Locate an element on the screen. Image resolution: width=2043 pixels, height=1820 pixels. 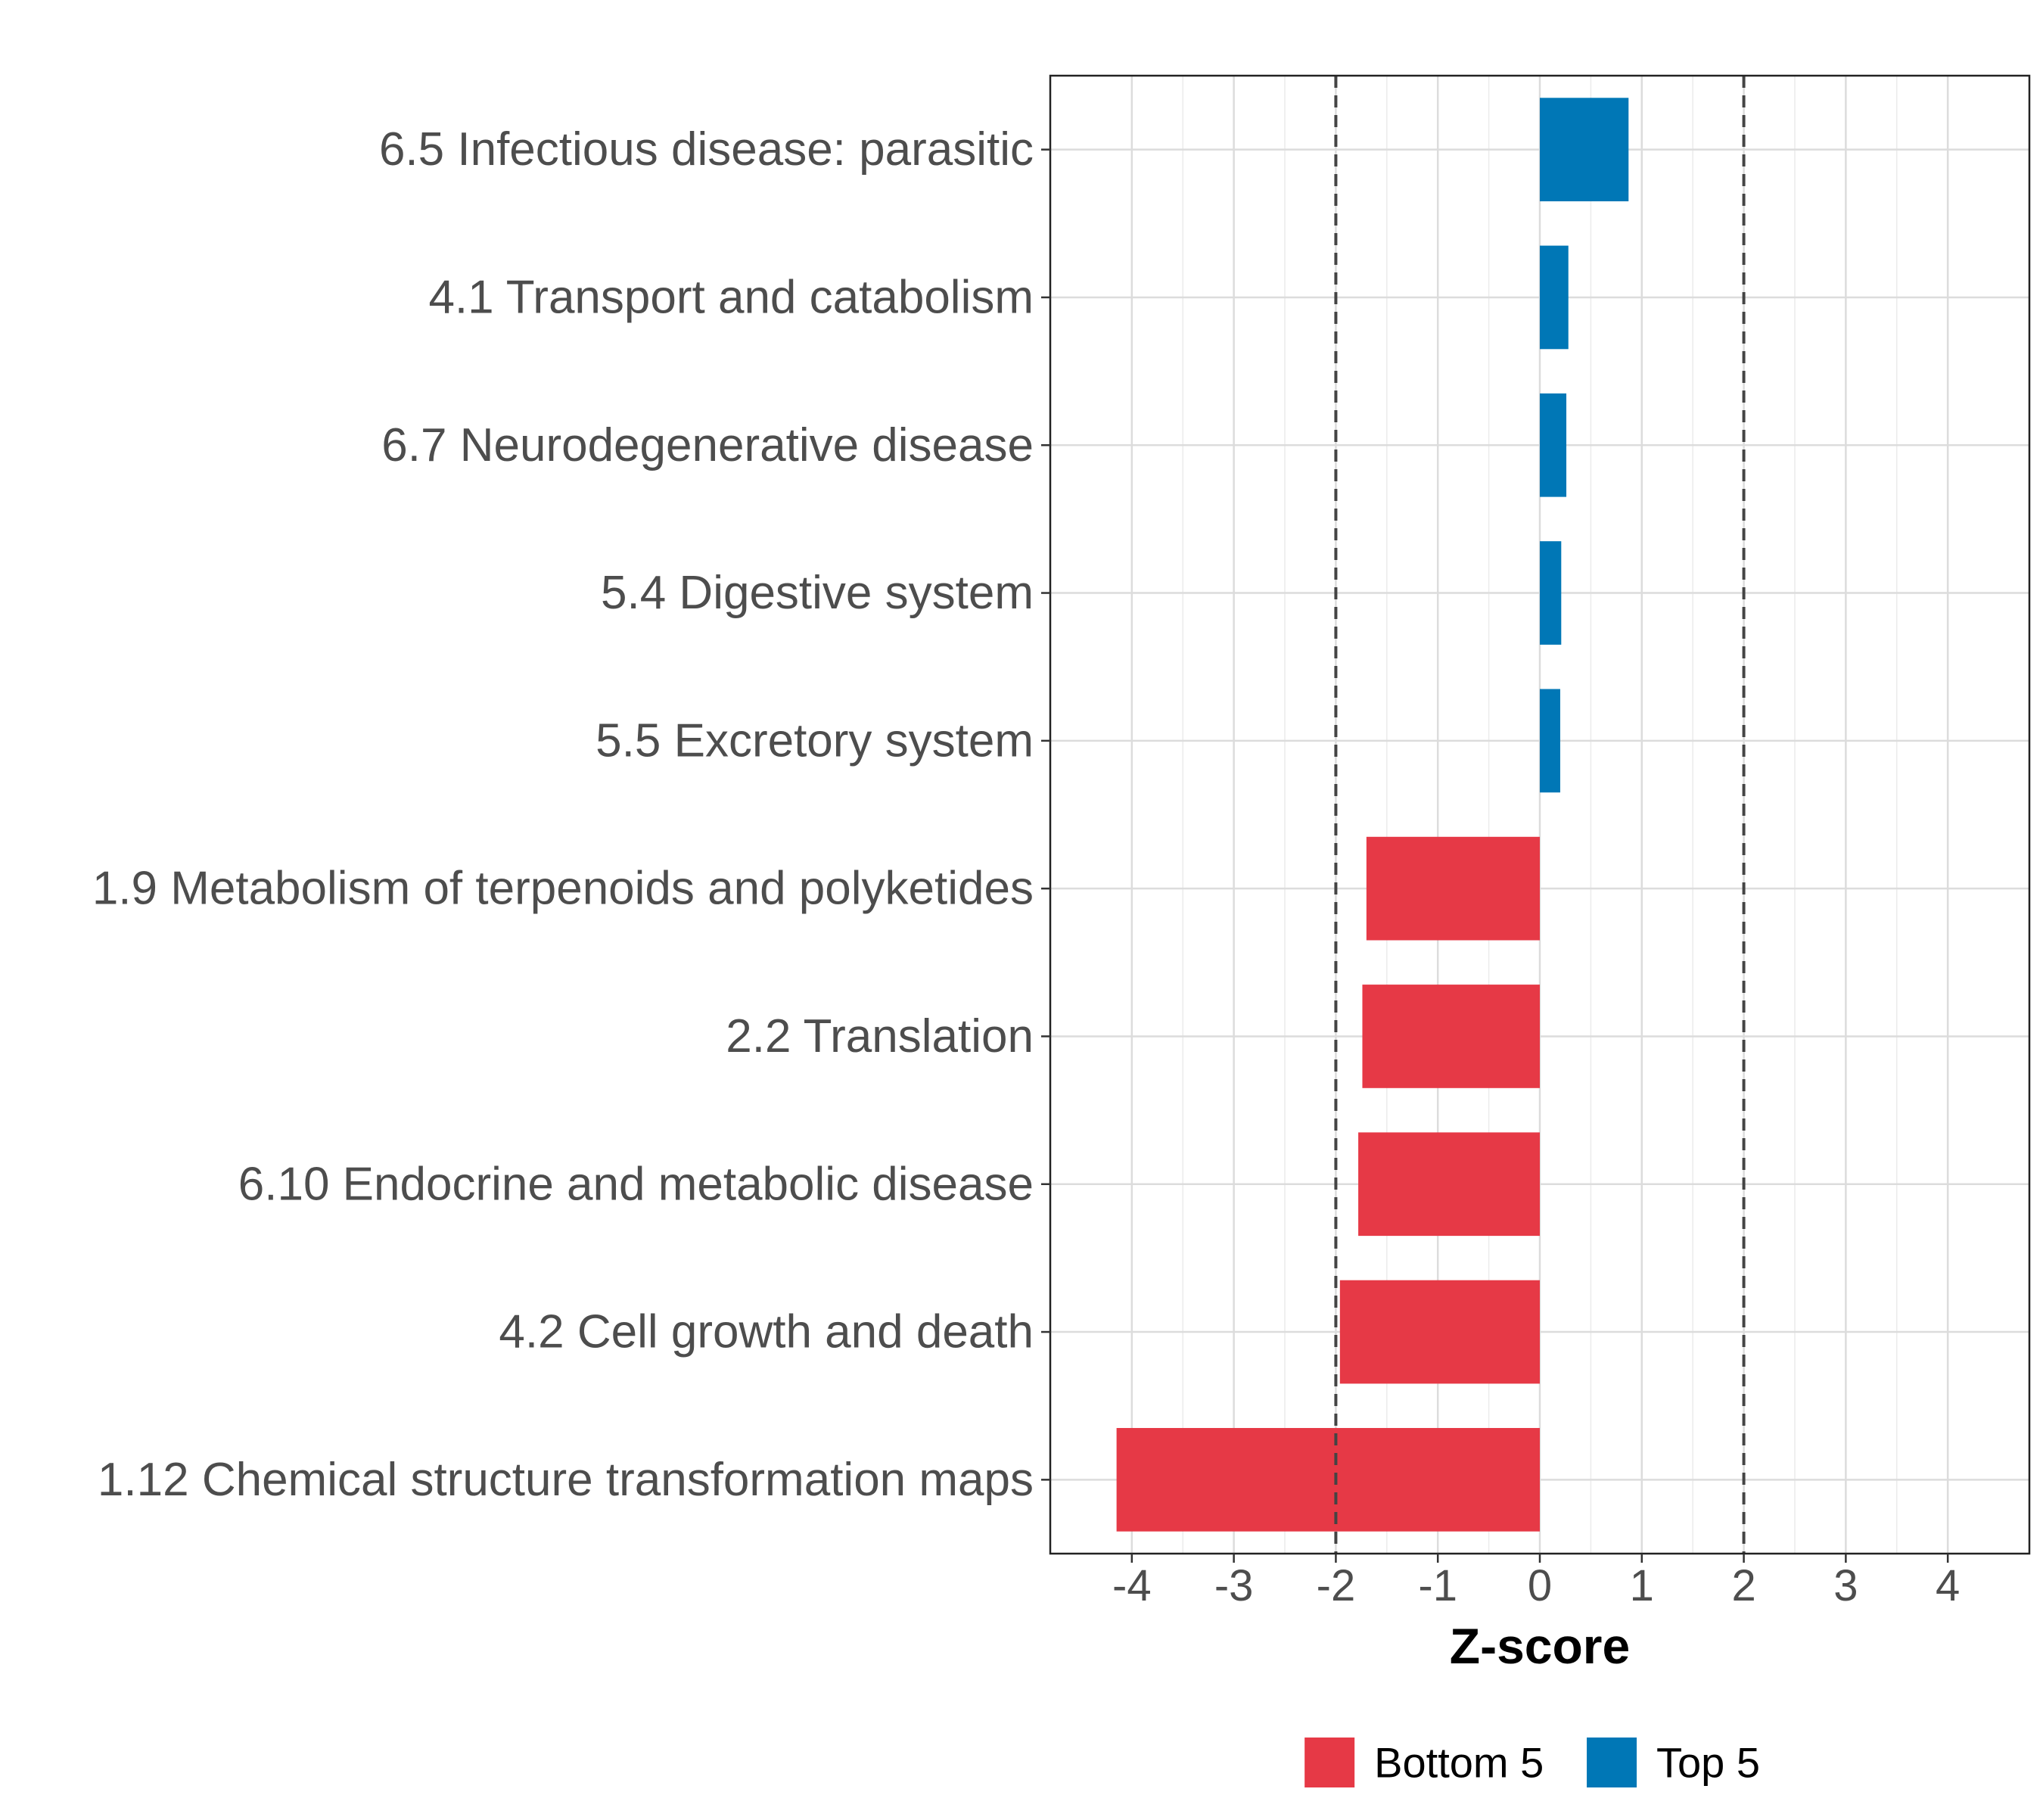
x-tick-label: -1 is located at coordinates (1437, 1585).